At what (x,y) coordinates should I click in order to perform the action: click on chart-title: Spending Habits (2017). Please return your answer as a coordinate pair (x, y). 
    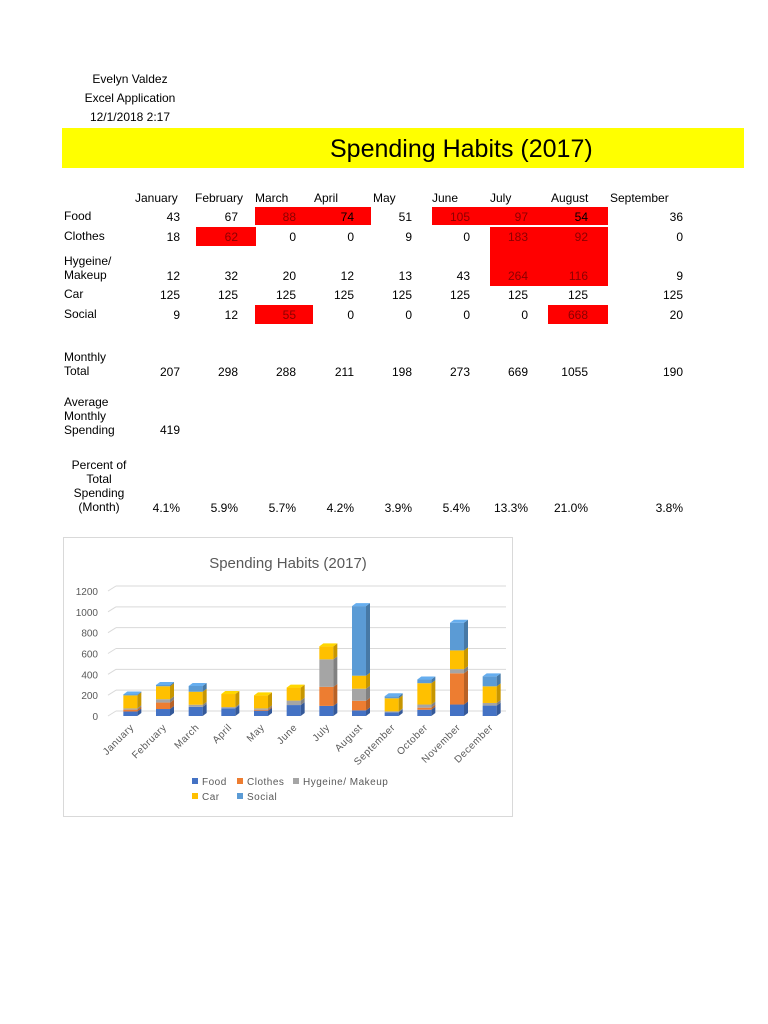
    Looking at the image, I should click on (288, 563).